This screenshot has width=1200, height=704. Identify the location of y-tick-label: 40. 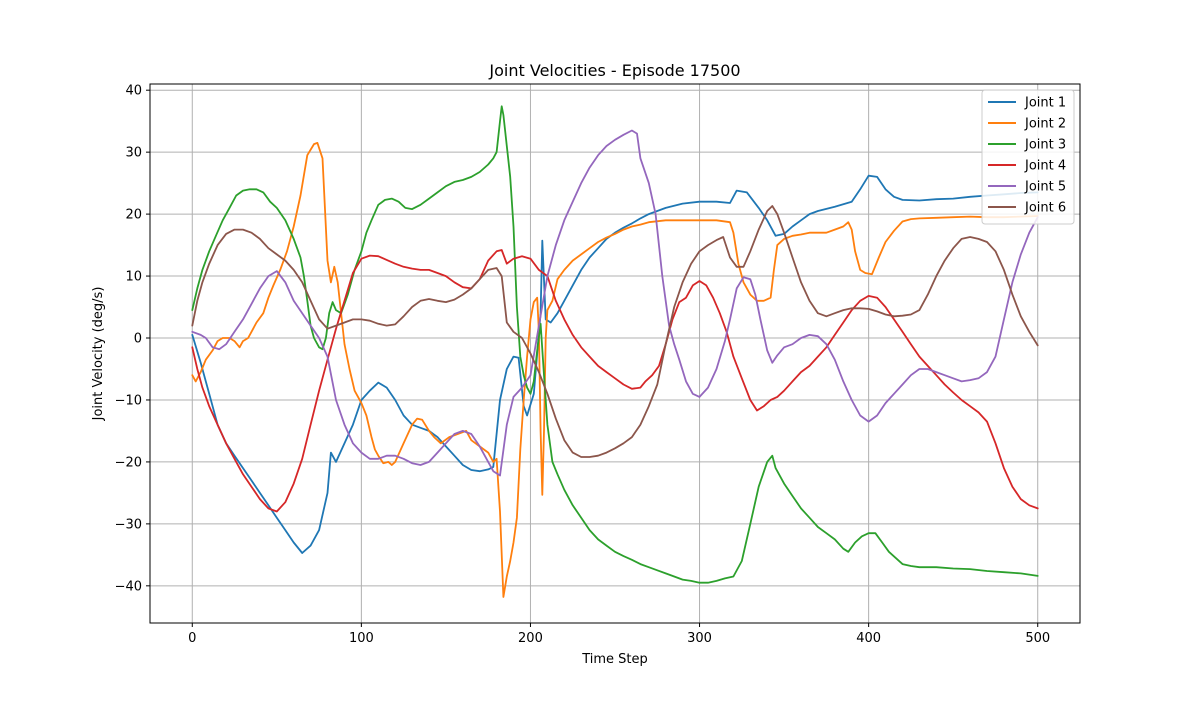
(133, 91).